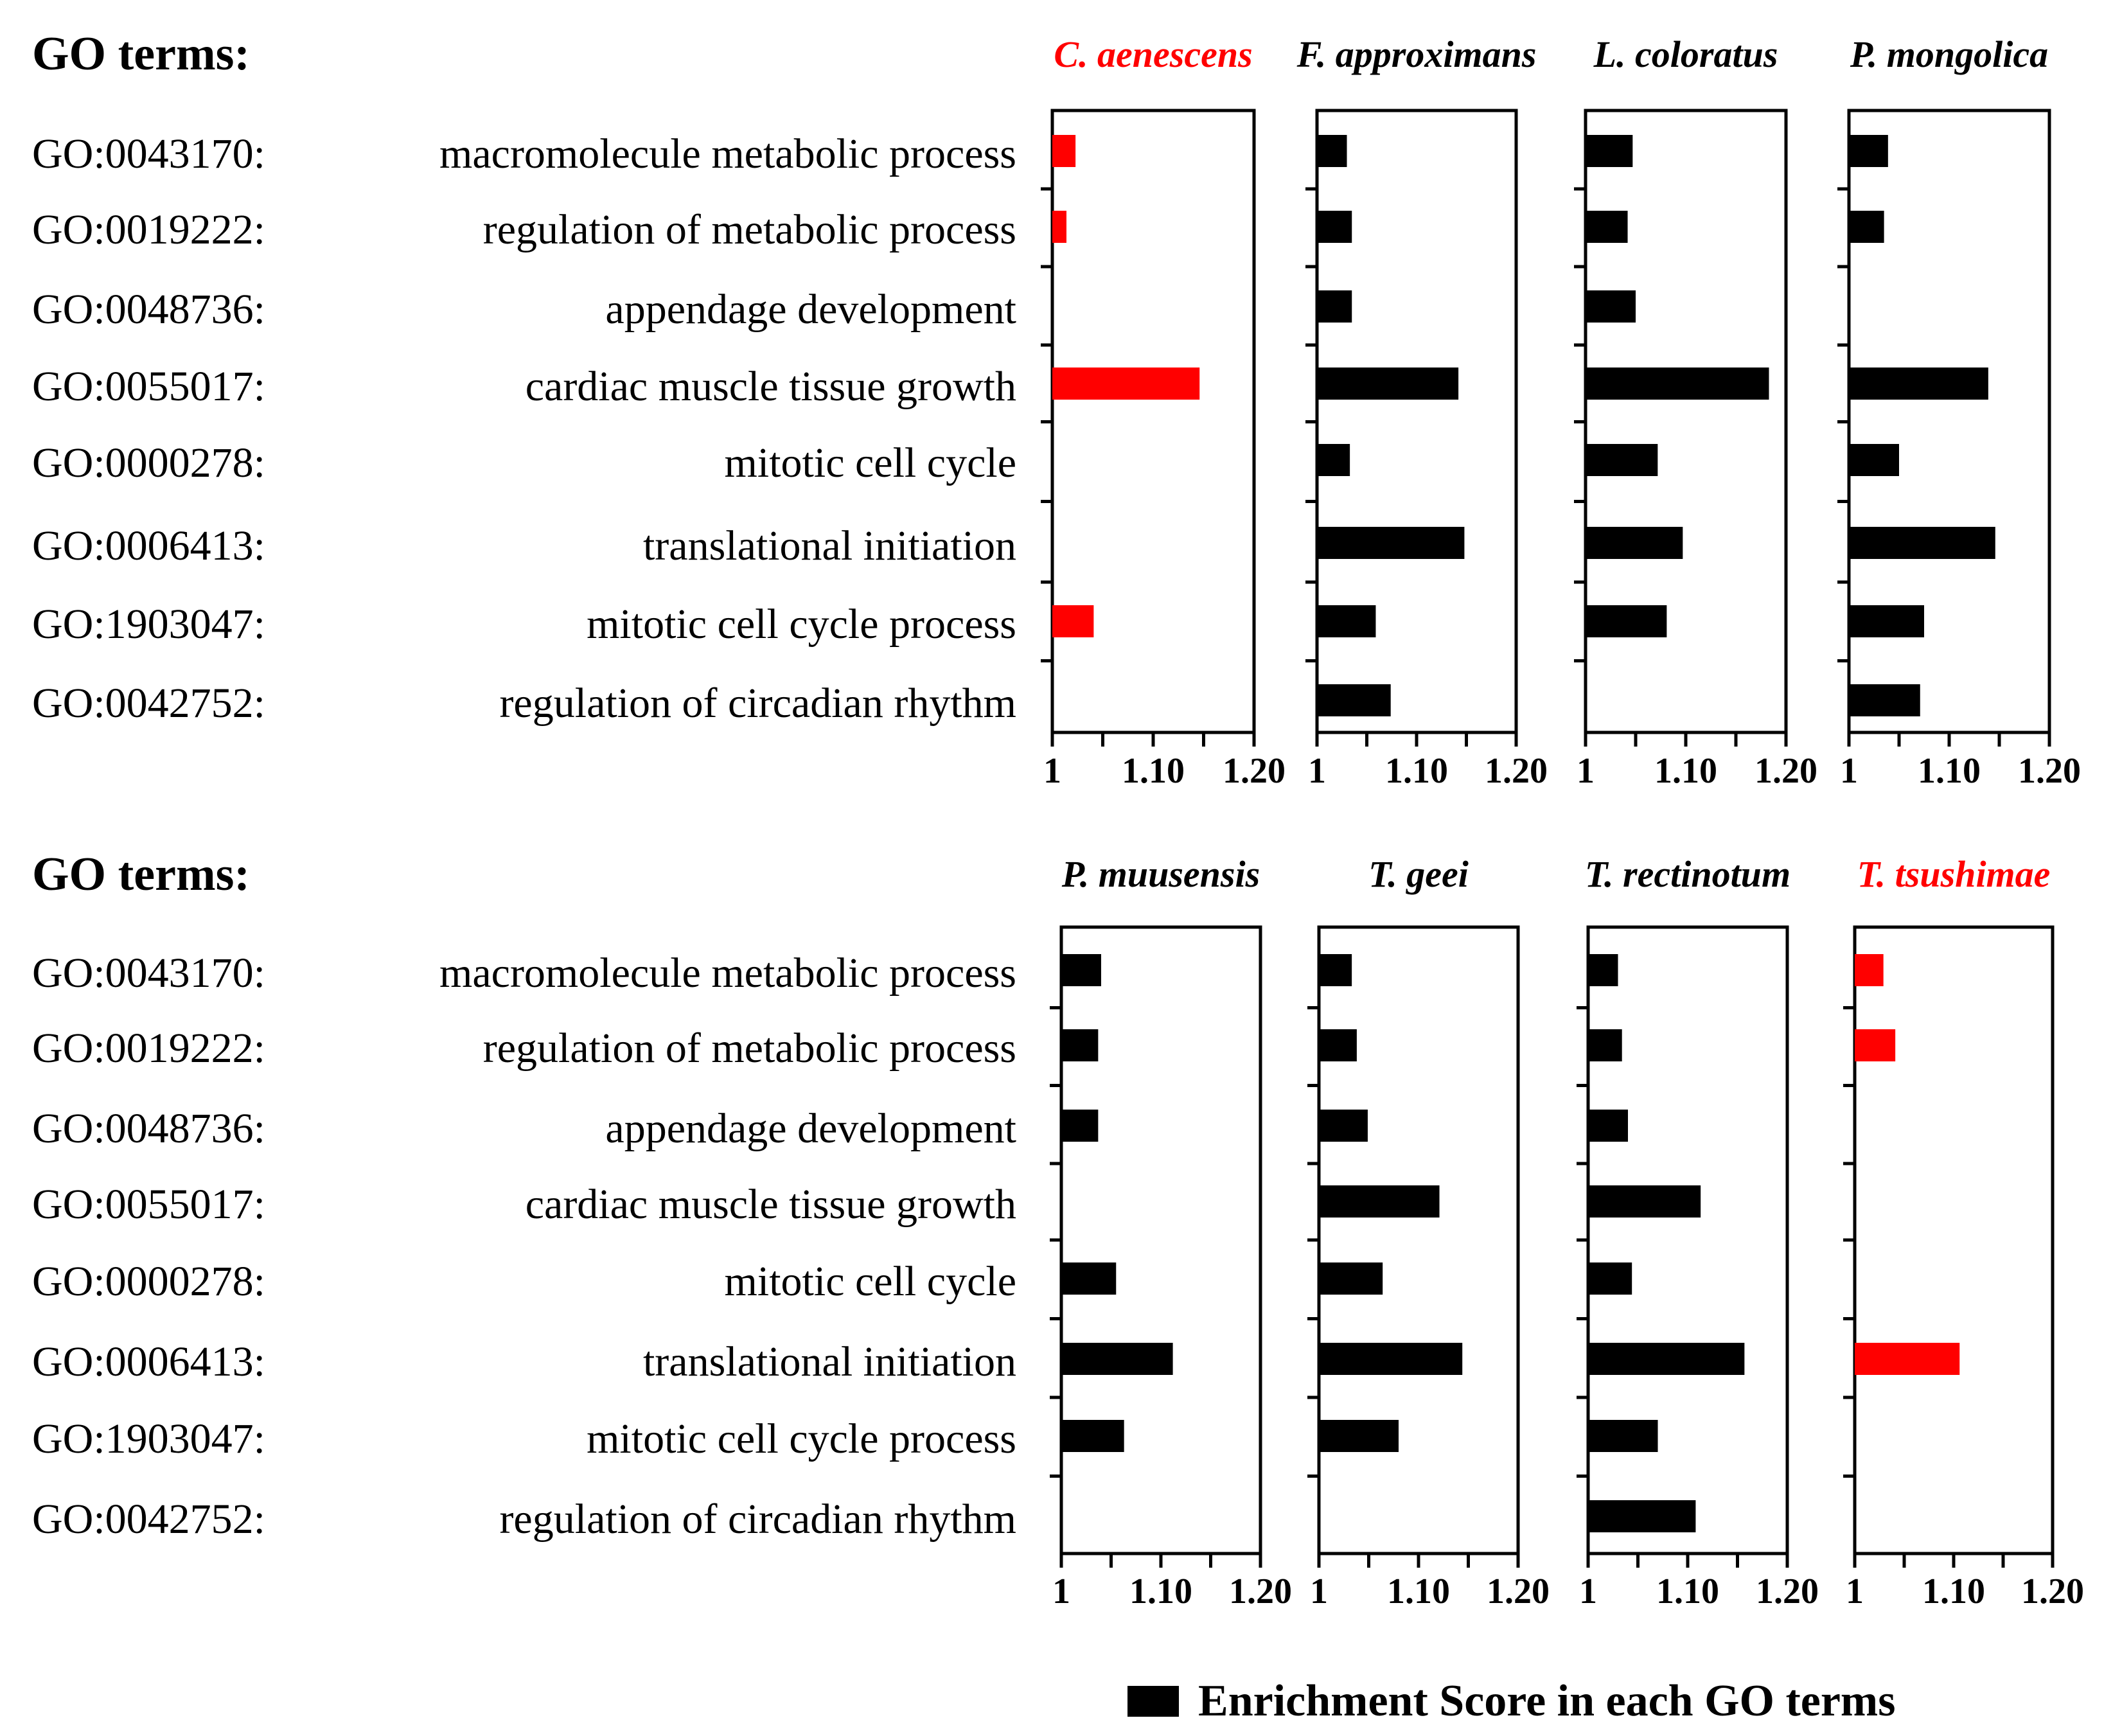 The image size is (2104, 1736). I want to click on legend-label: Enrichment Score in each GO terms, so click(1546, 1701).